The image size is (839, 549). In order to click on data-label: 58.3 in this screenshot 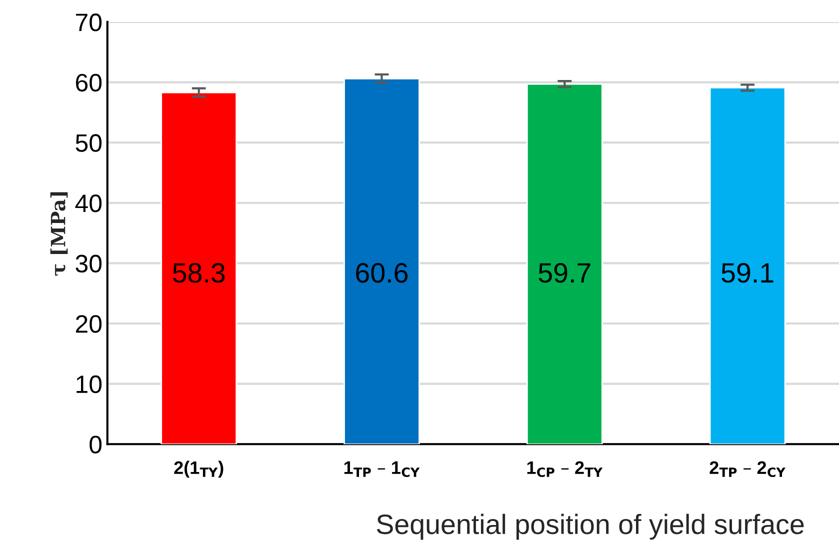, I will do `click(198, 273)`.